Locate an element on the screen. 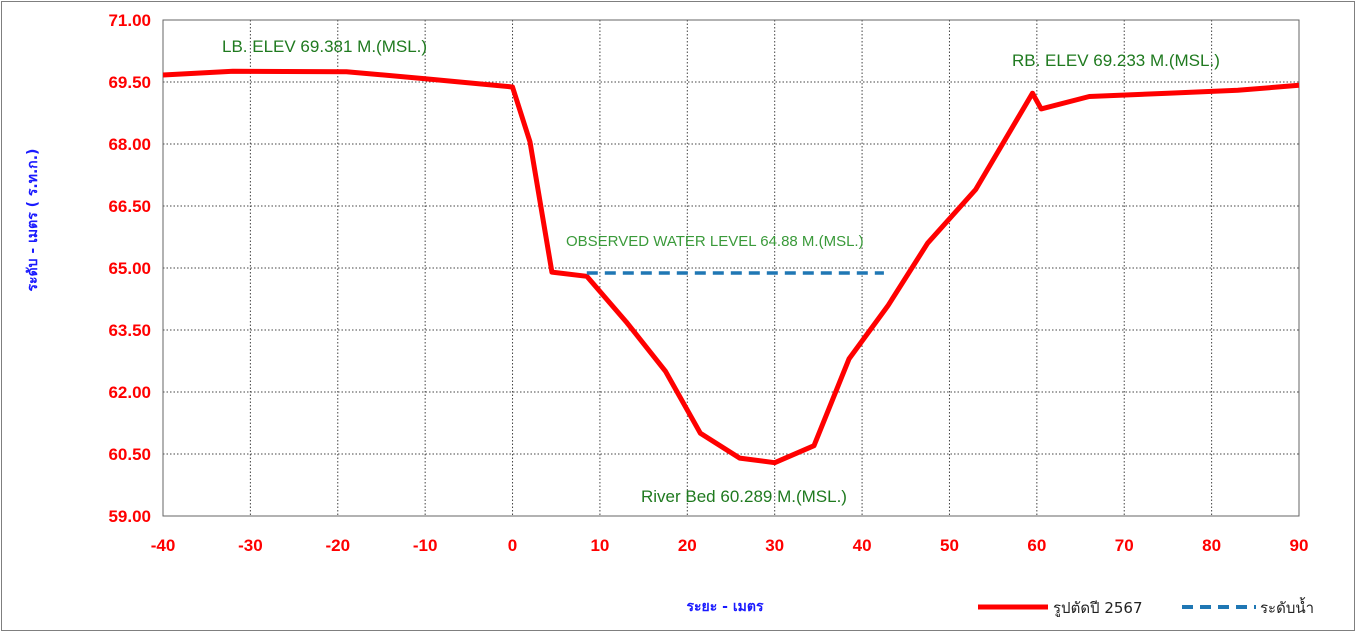 The height and width of the screenshot is (634, 1358). y-tick-label: 69.50 is located at coordinates (129, 82).